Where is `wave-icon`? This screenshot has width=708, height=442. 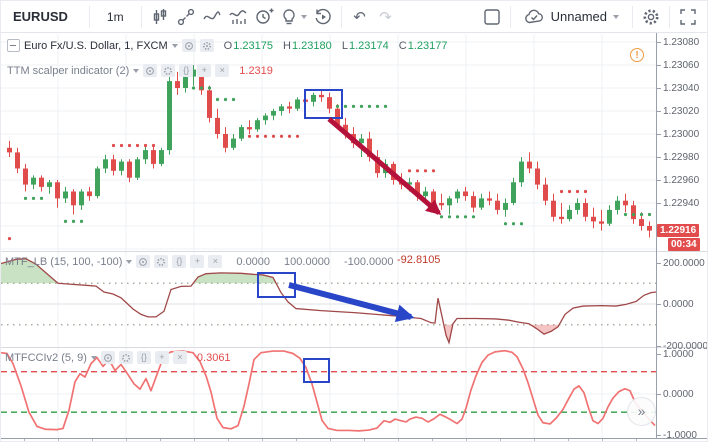 wave-icon is located at coordinates (211, 14).